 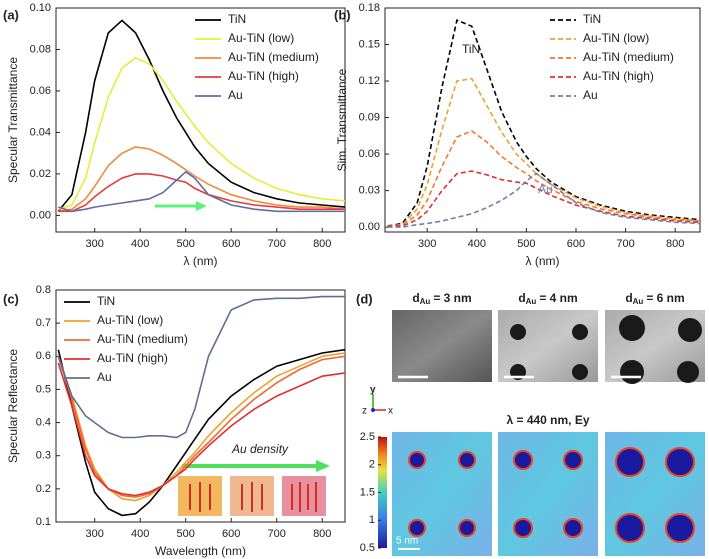 What do you see at coordinates (367, 492) in the screenshot?
I see `colorbar-label: 1.5` at bounding box center [367, 492].